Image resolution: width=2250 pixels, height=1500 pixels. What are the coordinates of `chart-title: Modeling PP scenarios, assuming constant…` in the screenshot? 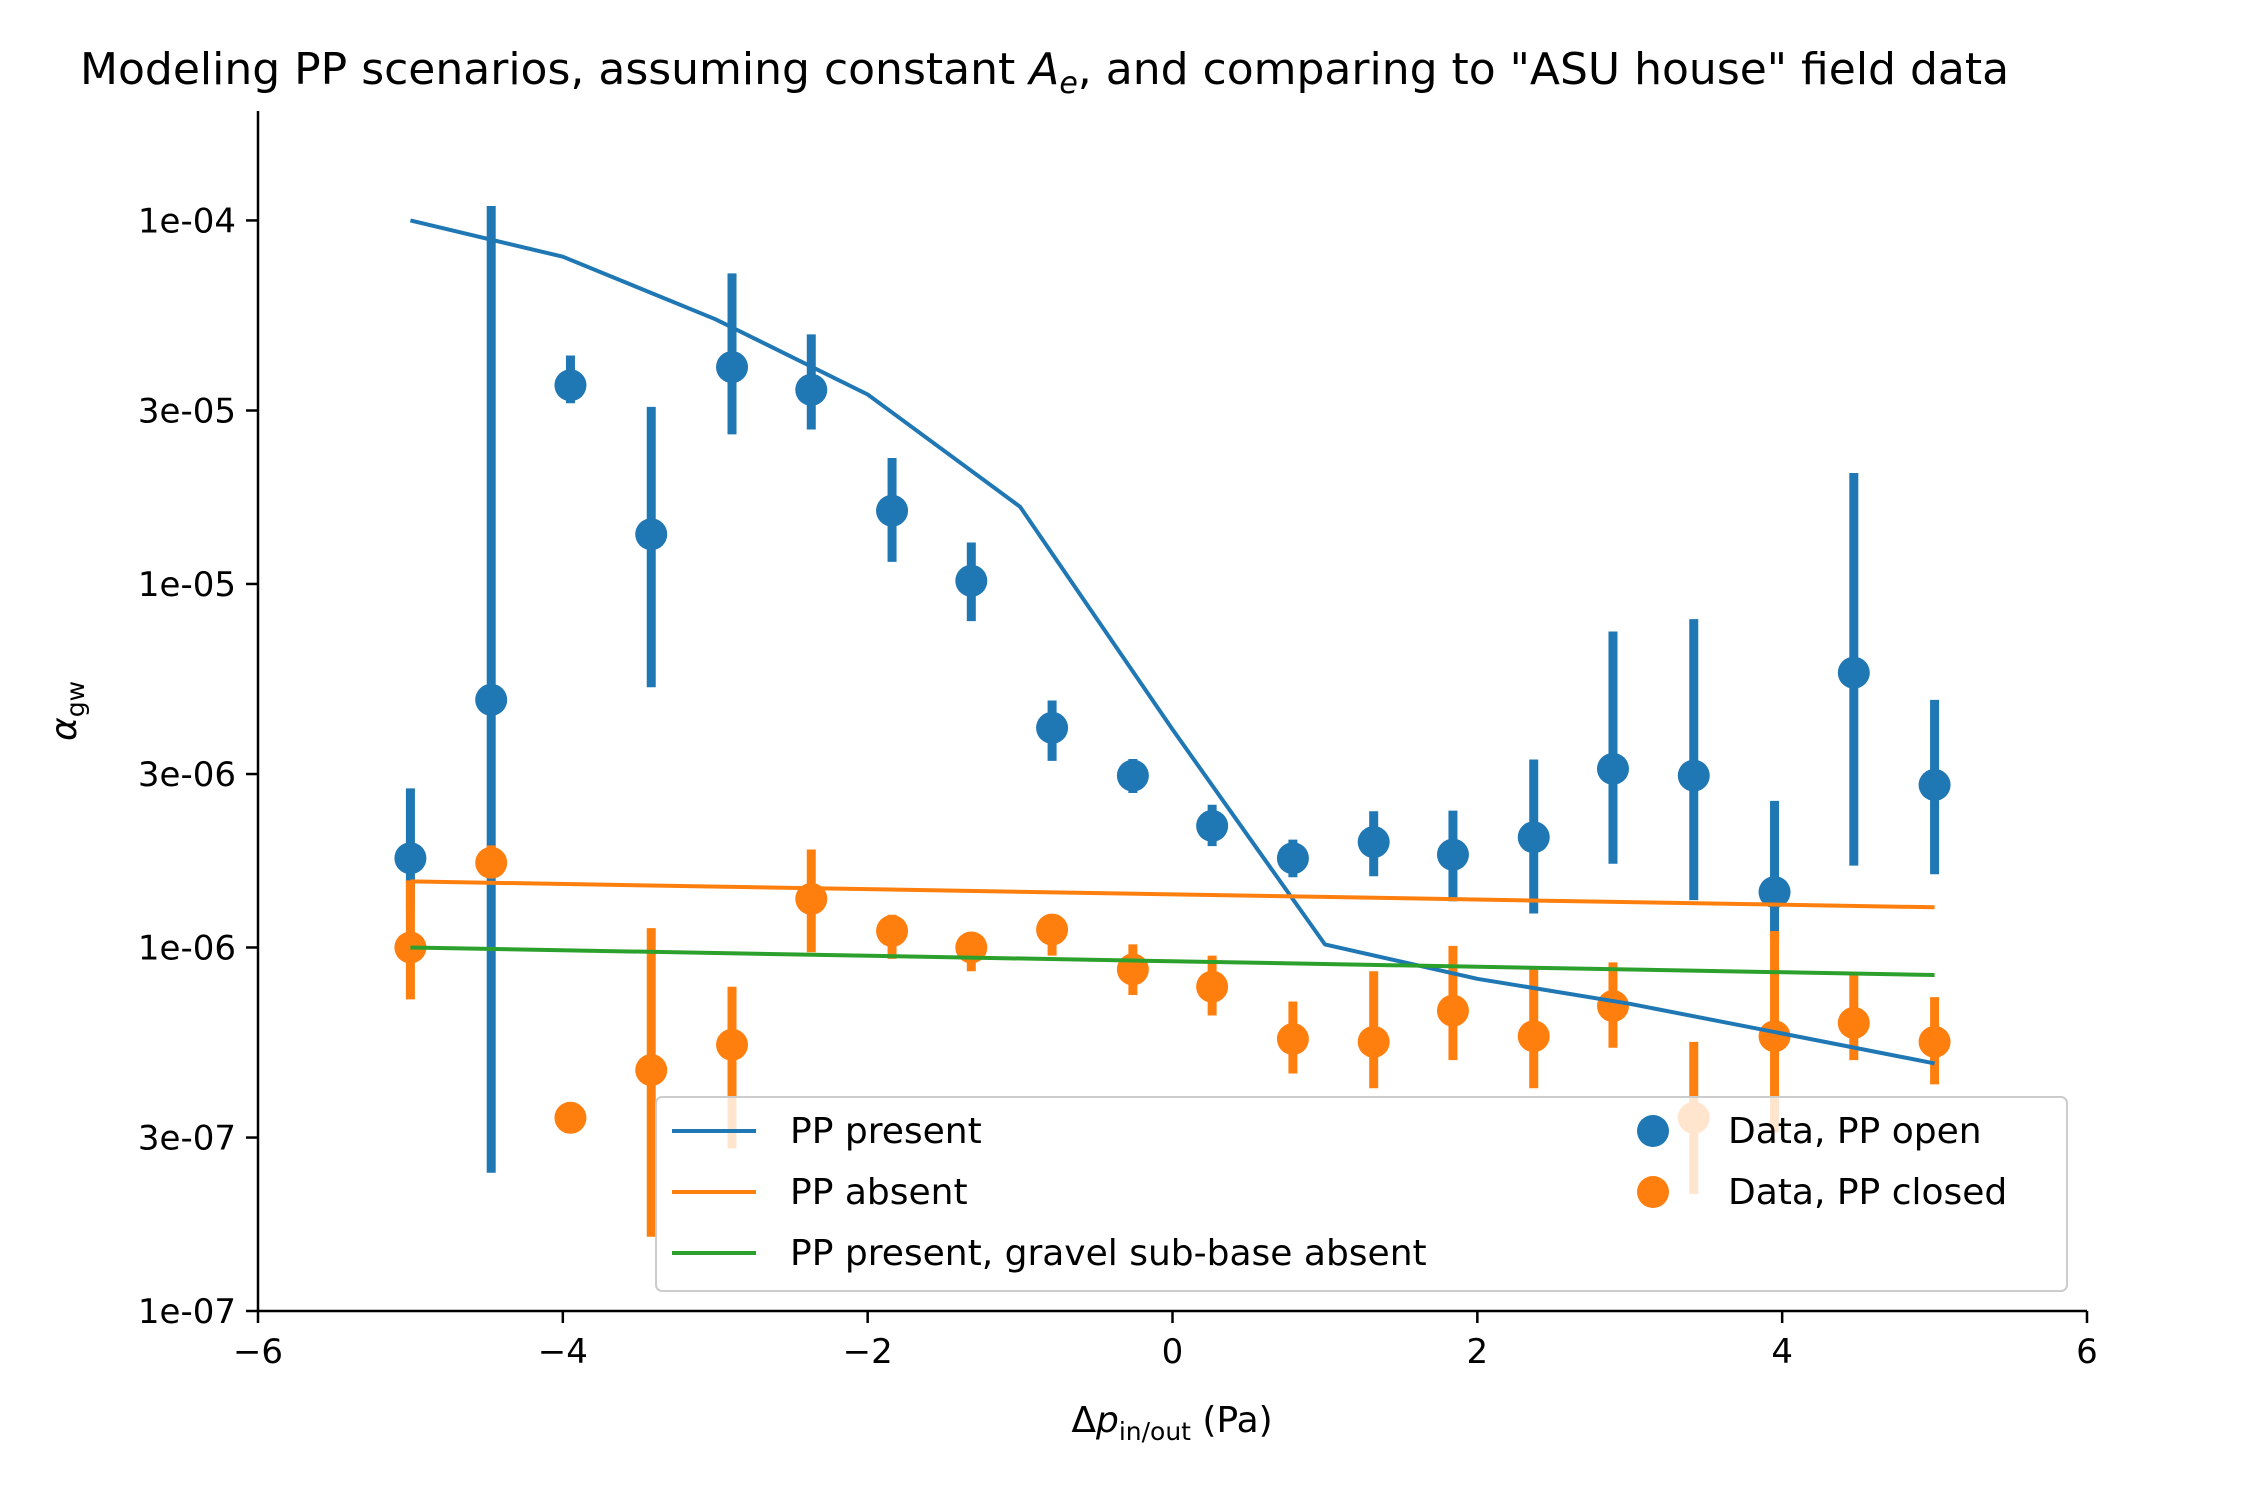 It's located at (1044, 72).